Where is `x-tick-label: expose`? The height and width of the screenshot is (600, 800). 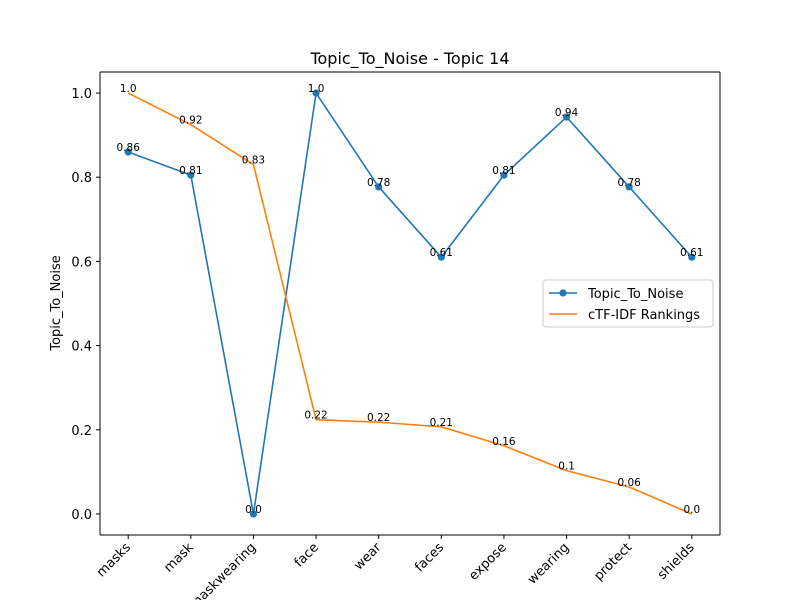 x-tick-label: expose is located at coordinates (487, 561).